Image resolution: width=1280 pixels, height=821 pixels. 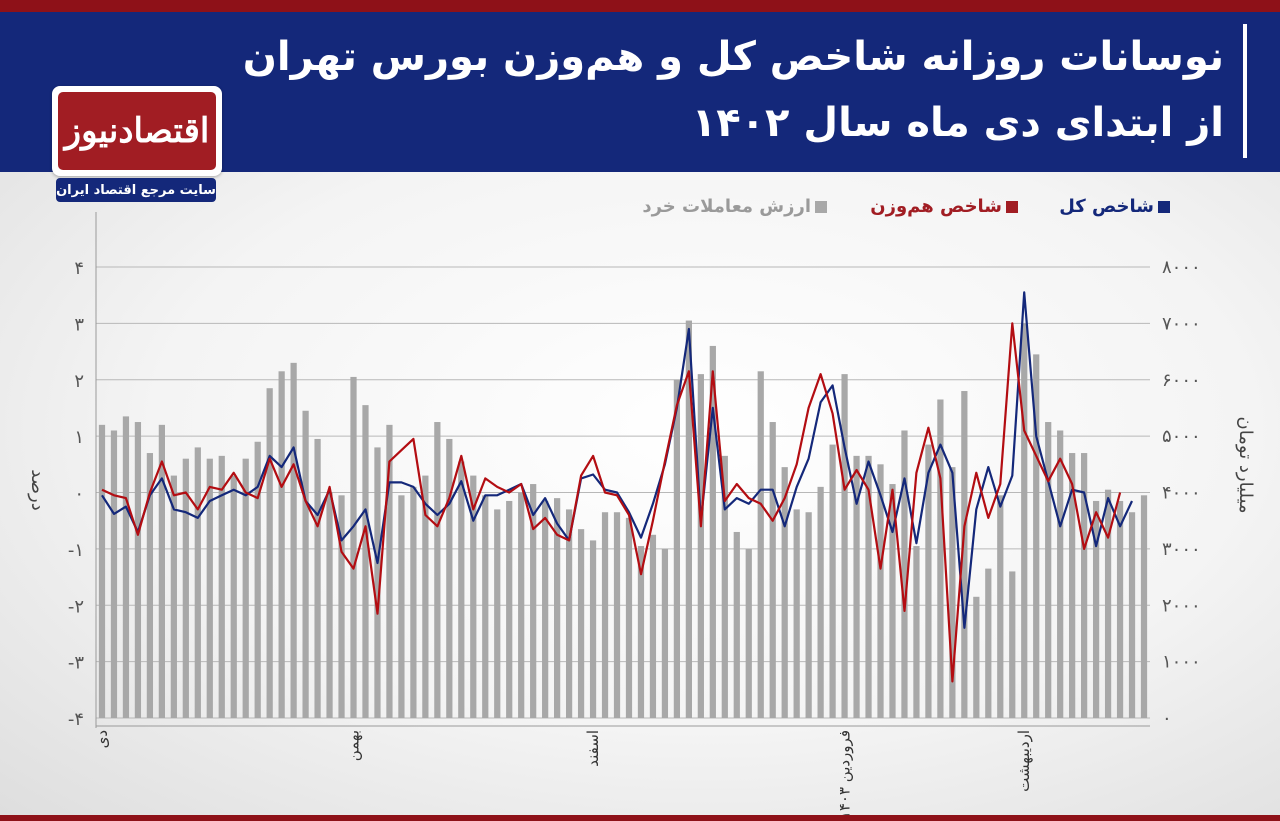 What do you see at coordinates (79, 324) in the screenshot?
I see `y-tick-left: ۳` at bounding box center [79, 324].